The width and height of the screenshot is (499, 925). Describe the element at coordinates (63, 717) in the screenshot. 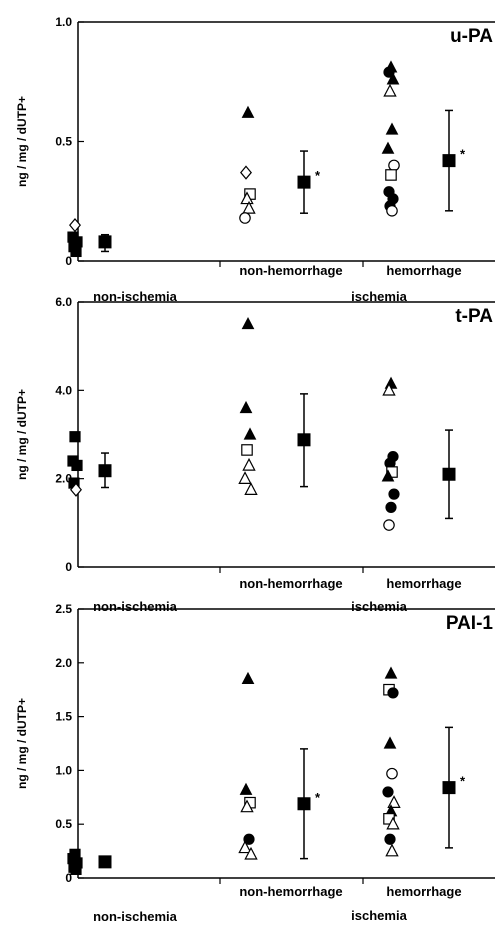

I see `y-tick-label: 1.5` at that location.